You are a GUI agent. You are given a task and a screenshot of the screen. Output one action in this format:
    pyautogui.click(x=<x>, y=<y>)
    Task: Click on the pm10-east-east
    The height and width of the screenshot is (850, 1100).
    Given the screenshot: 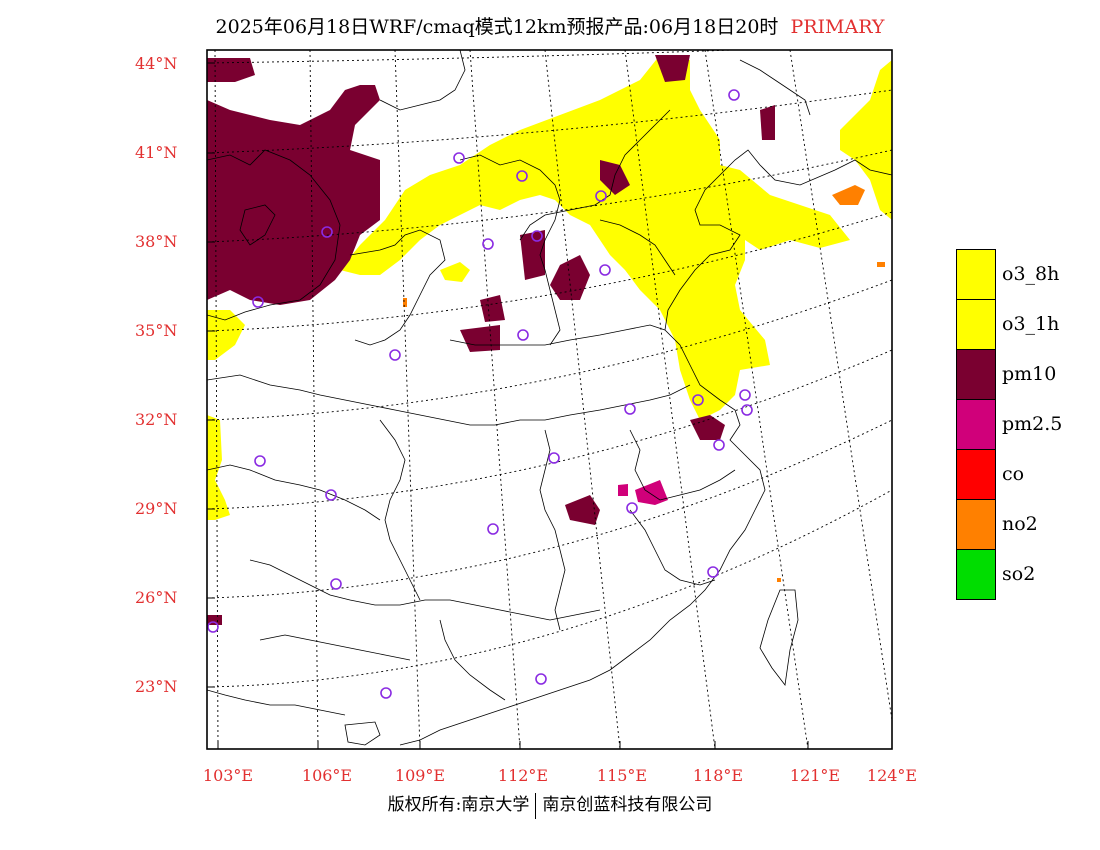 What is the action you would take?
    pyautogui.click(x=767, y=122)
    